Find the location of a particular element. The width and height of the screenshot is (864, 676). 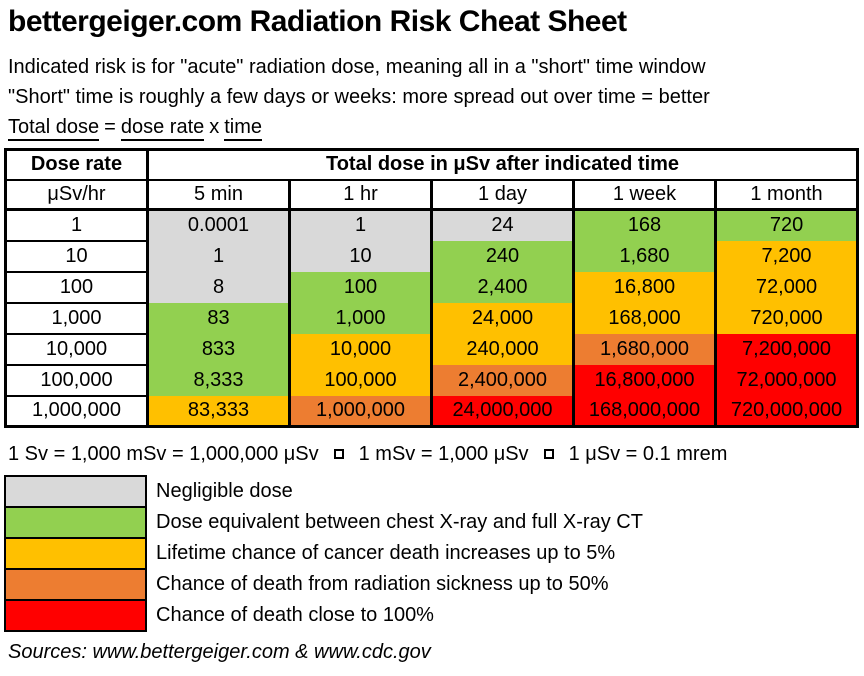

formula-line: Total dose = dose rate x time is located at coordinates (436, 127).